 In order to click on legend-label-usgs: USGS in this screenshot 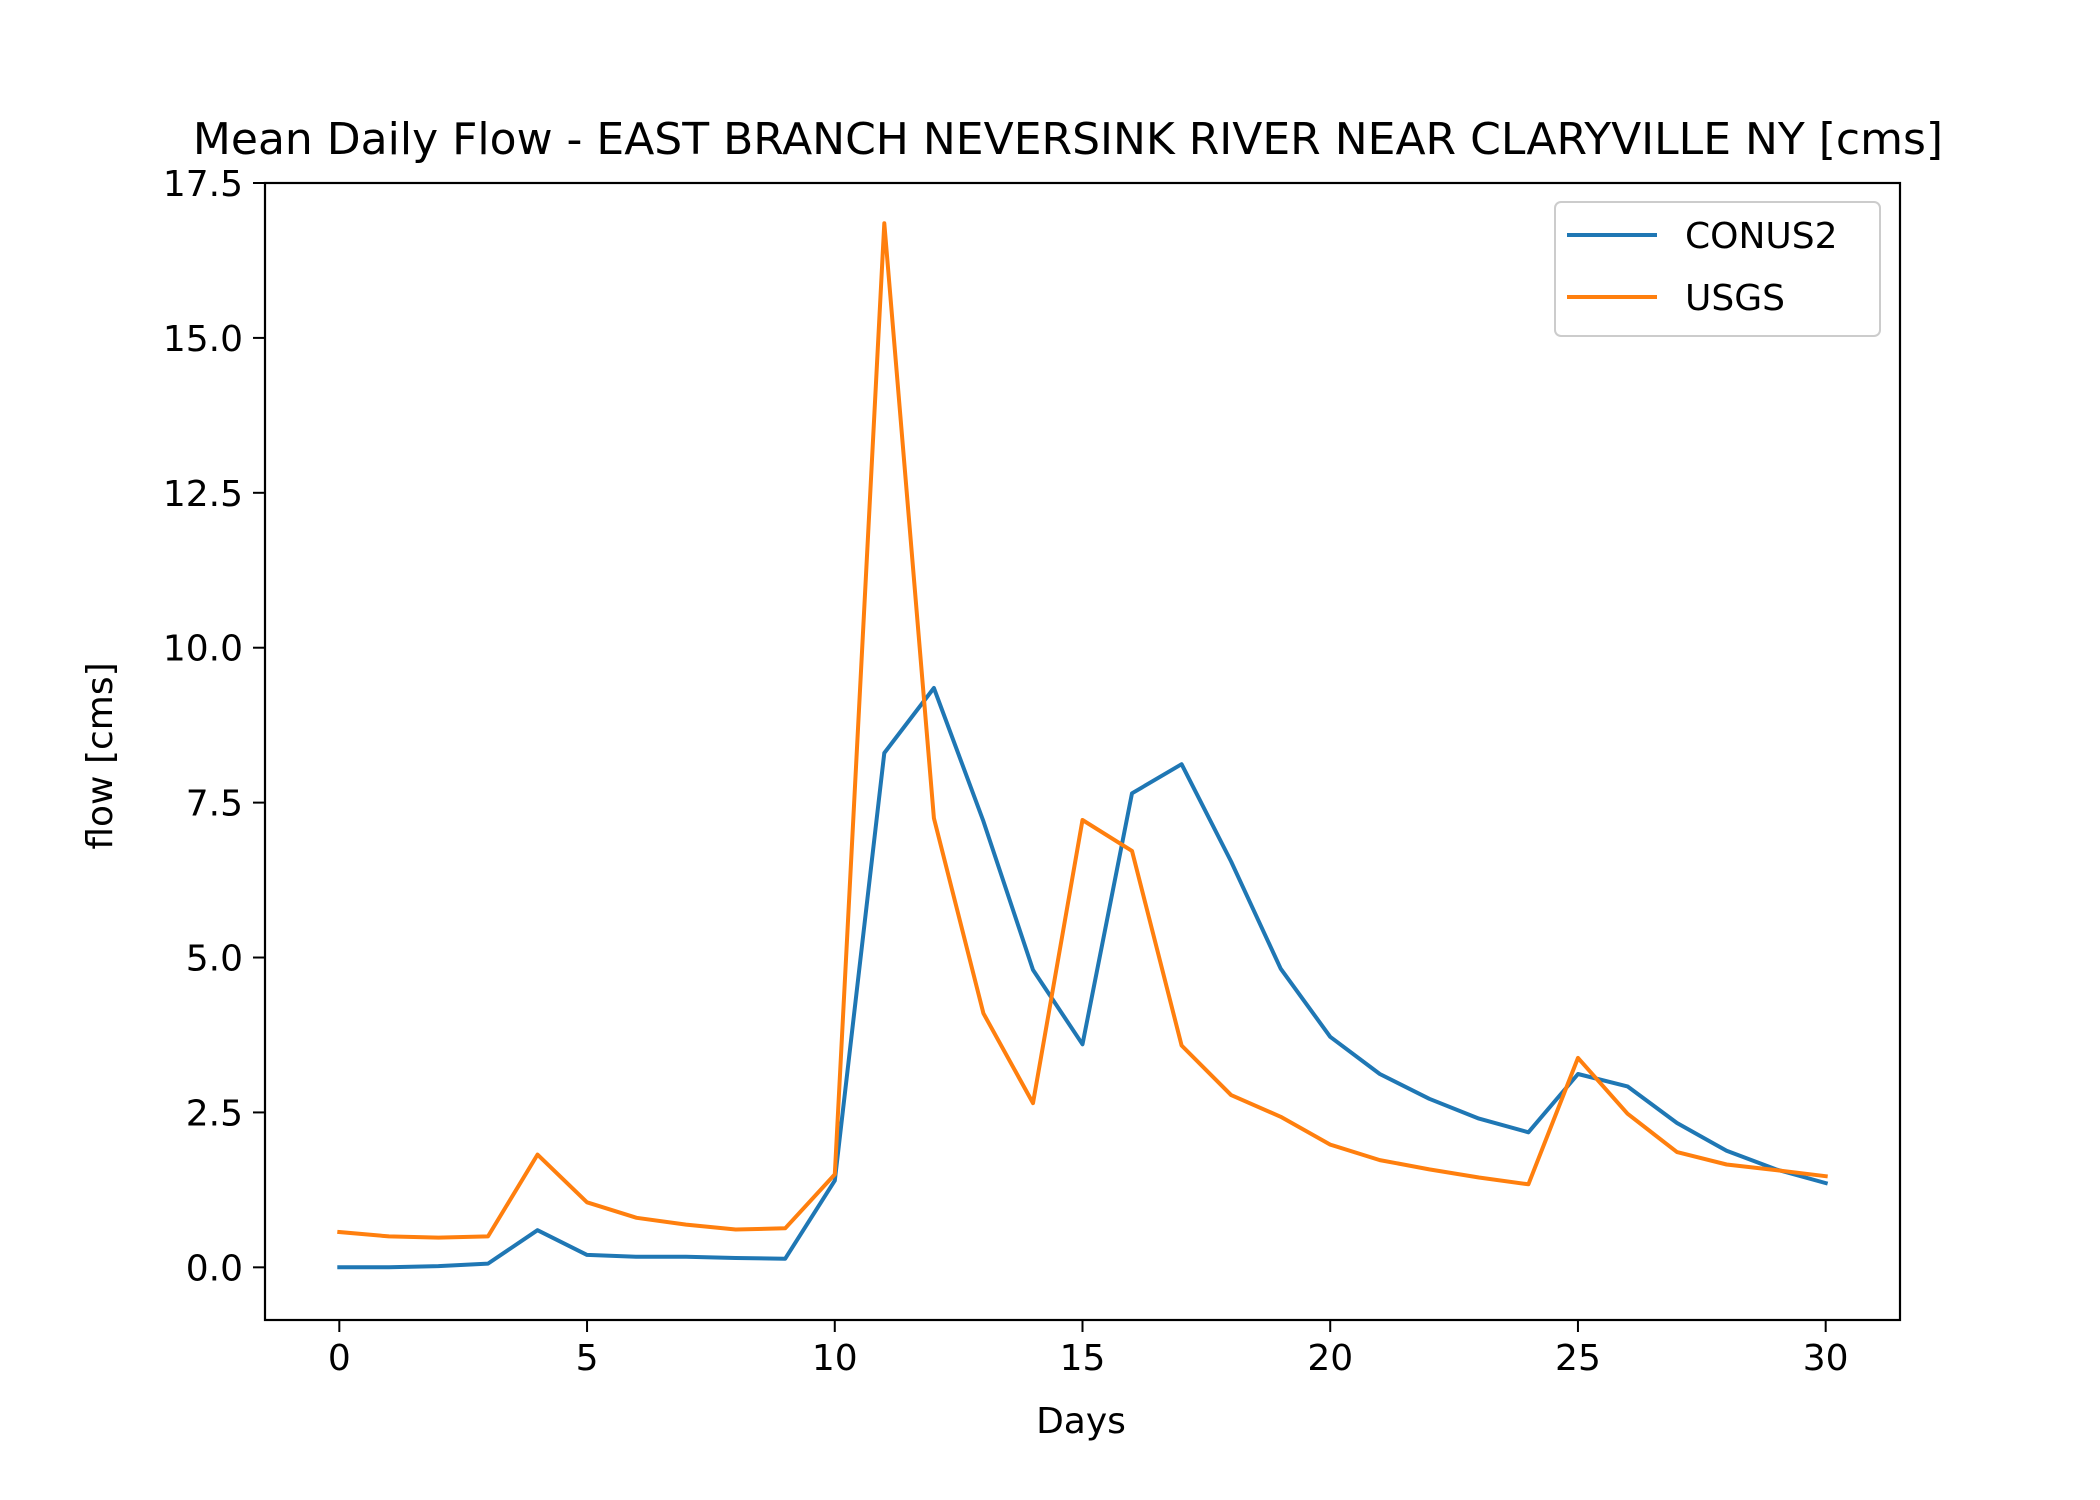, I will do `click(1735, 298)`.